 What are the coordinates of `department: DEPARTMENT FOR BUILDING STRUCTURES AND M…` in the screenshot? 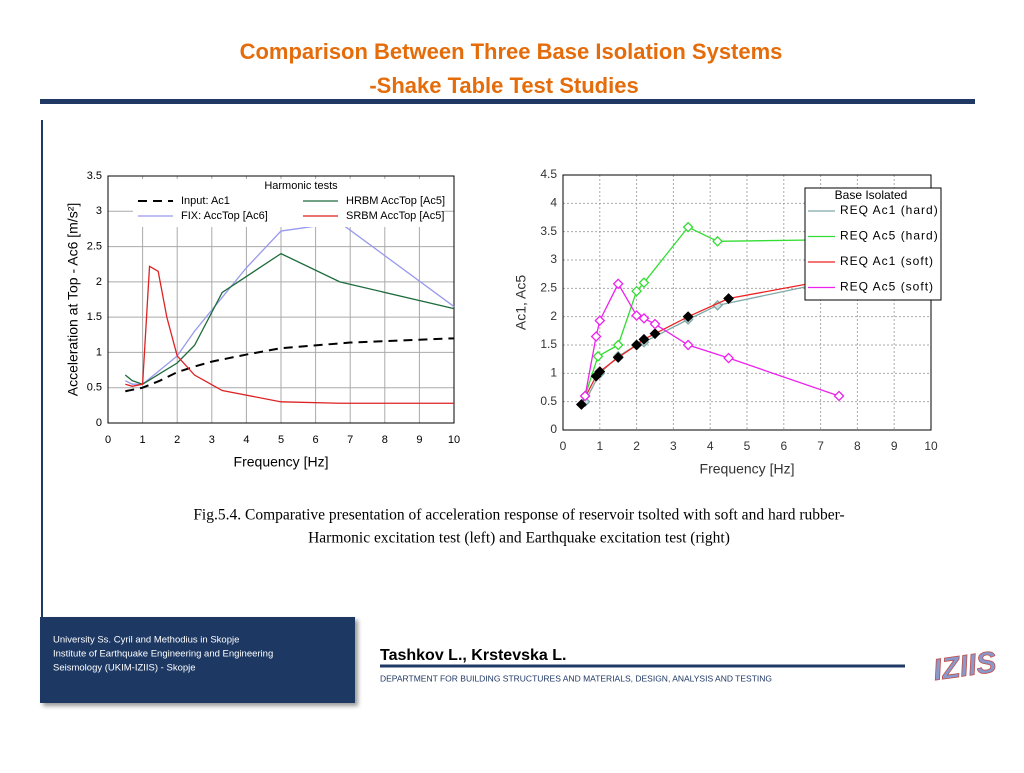 It's located at (576, 678).